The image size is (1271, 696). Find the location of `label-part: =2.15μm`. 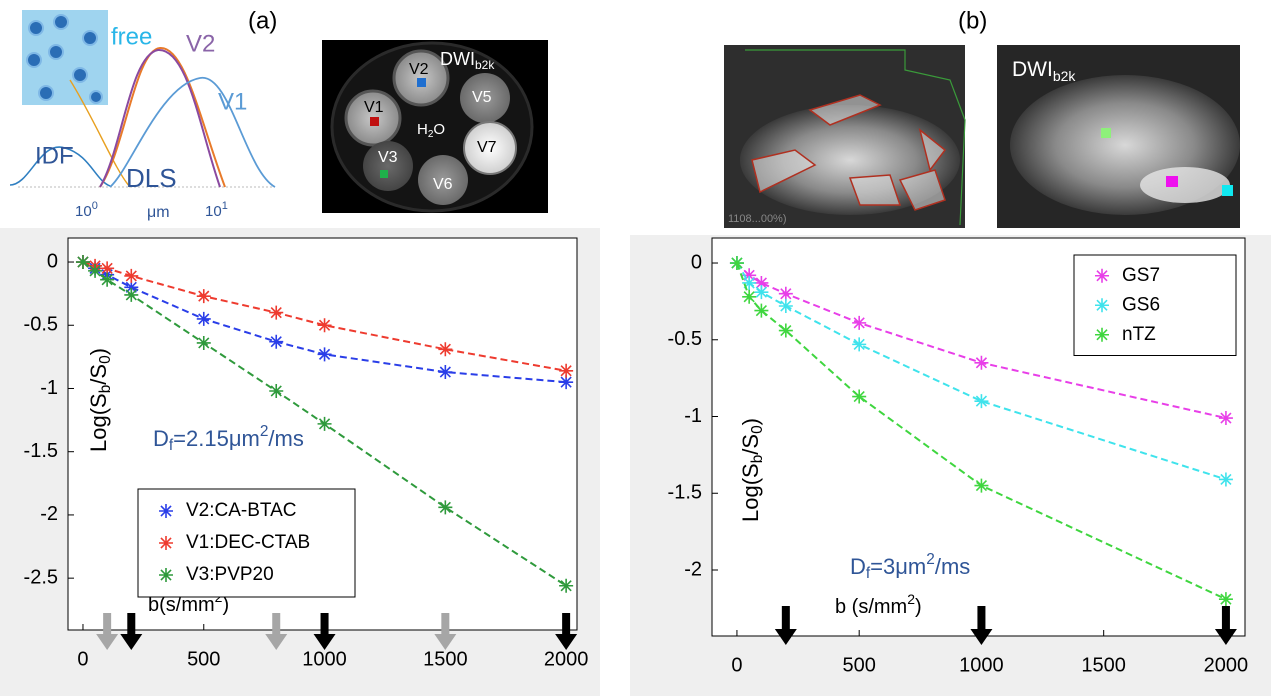

label-part: =2.15μm is located at coordinates (216, 438).